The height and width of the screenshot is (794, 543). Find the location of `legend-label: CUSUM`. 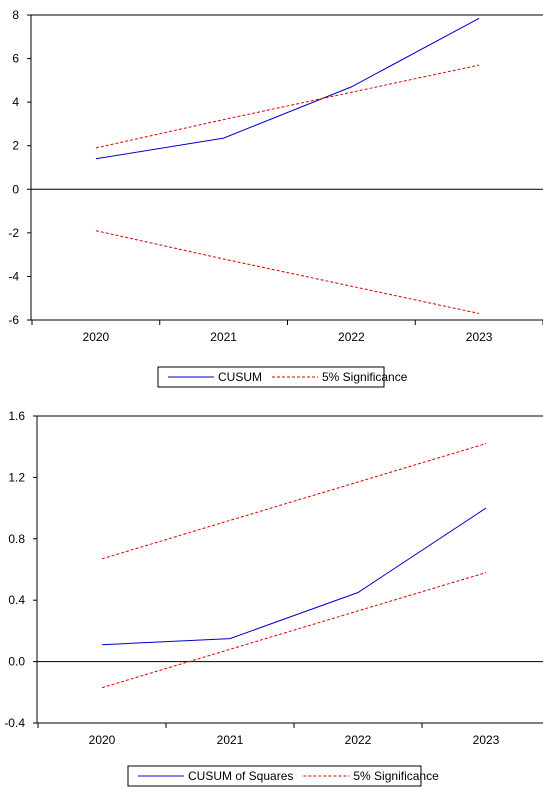

legend-label: CUSUM is located at coordinates (240, 377).